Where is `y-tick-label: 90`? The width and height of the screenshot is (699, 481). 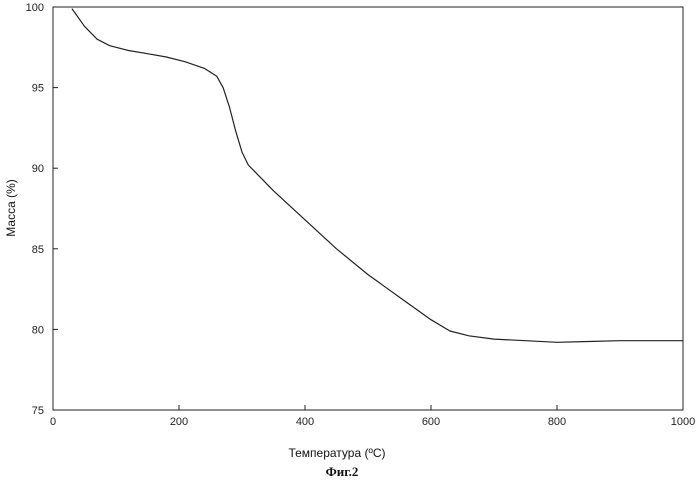 y-tick-label: 90 is located at coordinates (38, 169).